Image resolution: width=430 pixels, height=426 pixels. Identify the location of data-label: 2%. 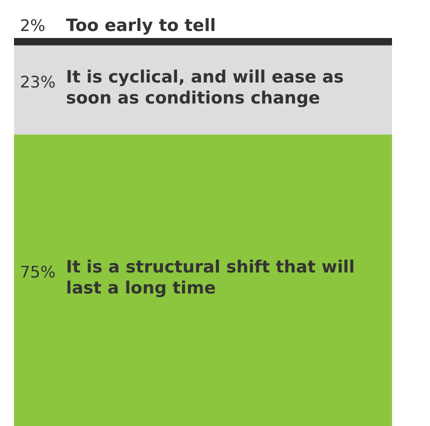
(33, 26).